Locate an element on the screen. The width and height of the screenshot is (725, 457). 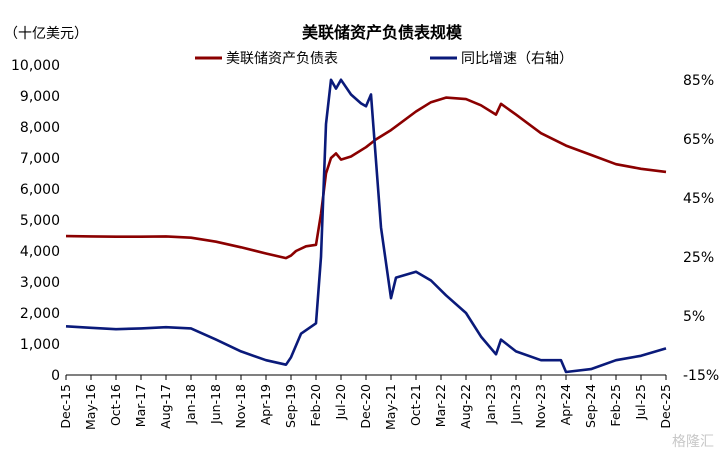
legend-label-growth: 同比增速（右轴） is located at coordinates (517, 59).